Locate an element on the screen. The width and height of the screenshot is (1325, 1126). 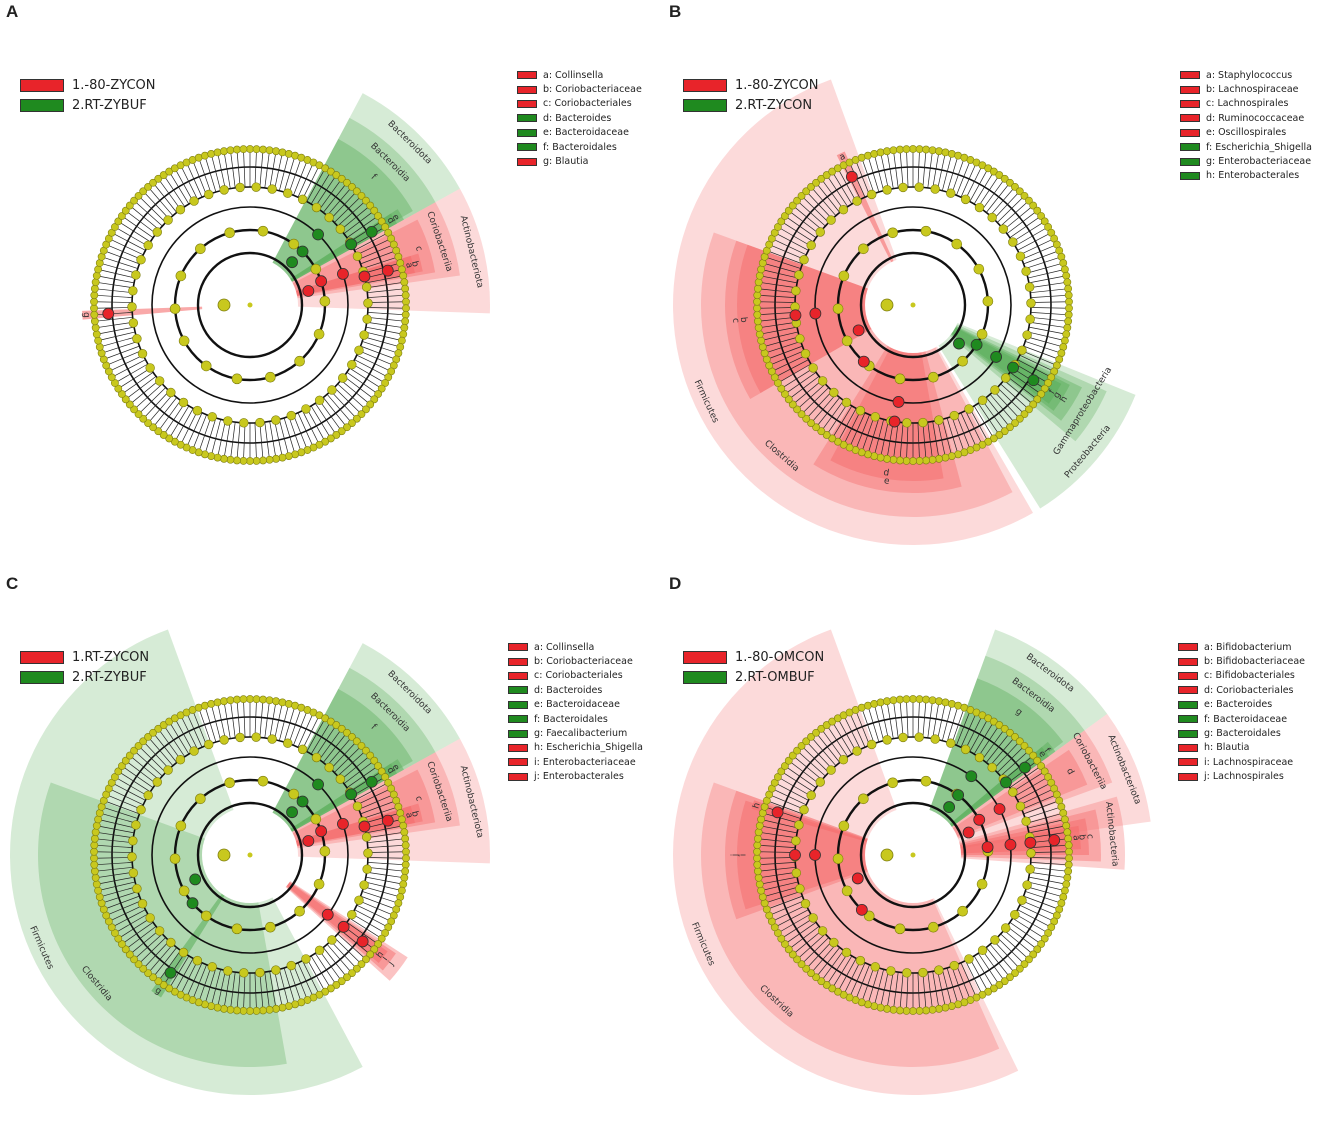
clade-shade-coriobacteriia is located at coordinates (372, 801).